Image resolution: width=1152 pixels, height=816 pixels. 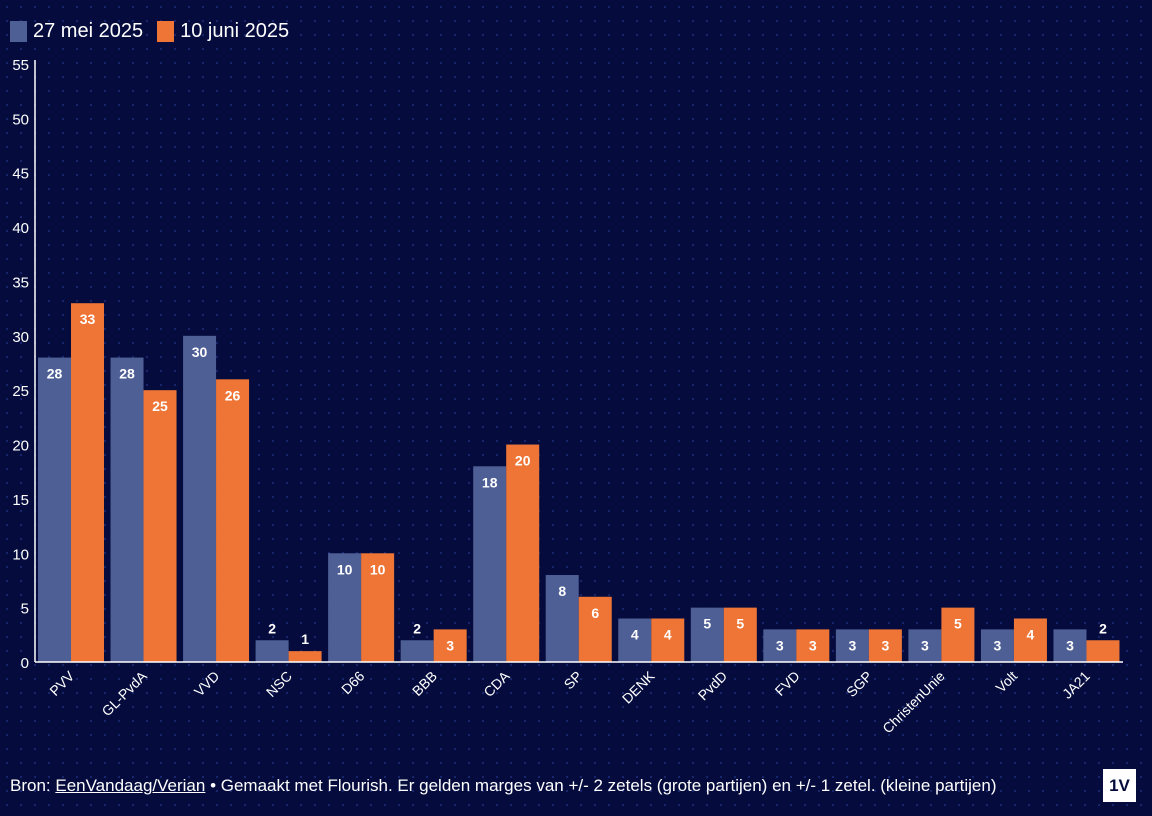 What do you see at coordinates (958, 624) in the screenshot?
I see `value-label-christenunie-series-2: 5` at bounding box center [958, 624].